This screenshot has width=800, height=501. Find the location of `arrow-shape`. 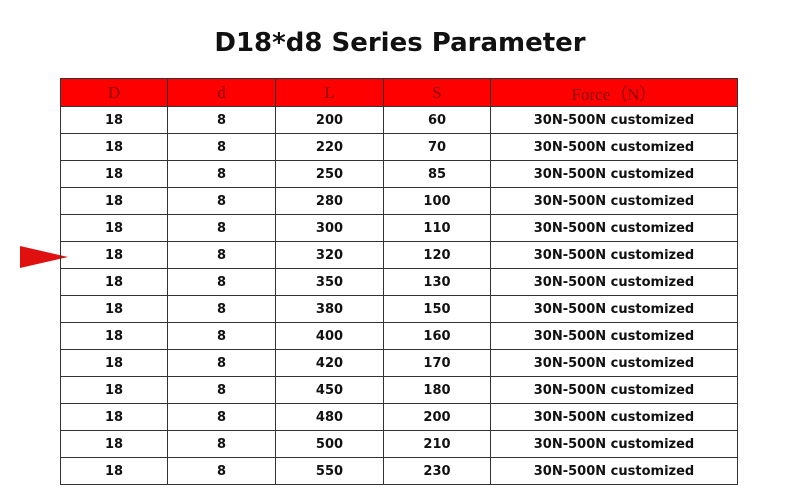

arrow-shape is located at coordinates (44, 257).